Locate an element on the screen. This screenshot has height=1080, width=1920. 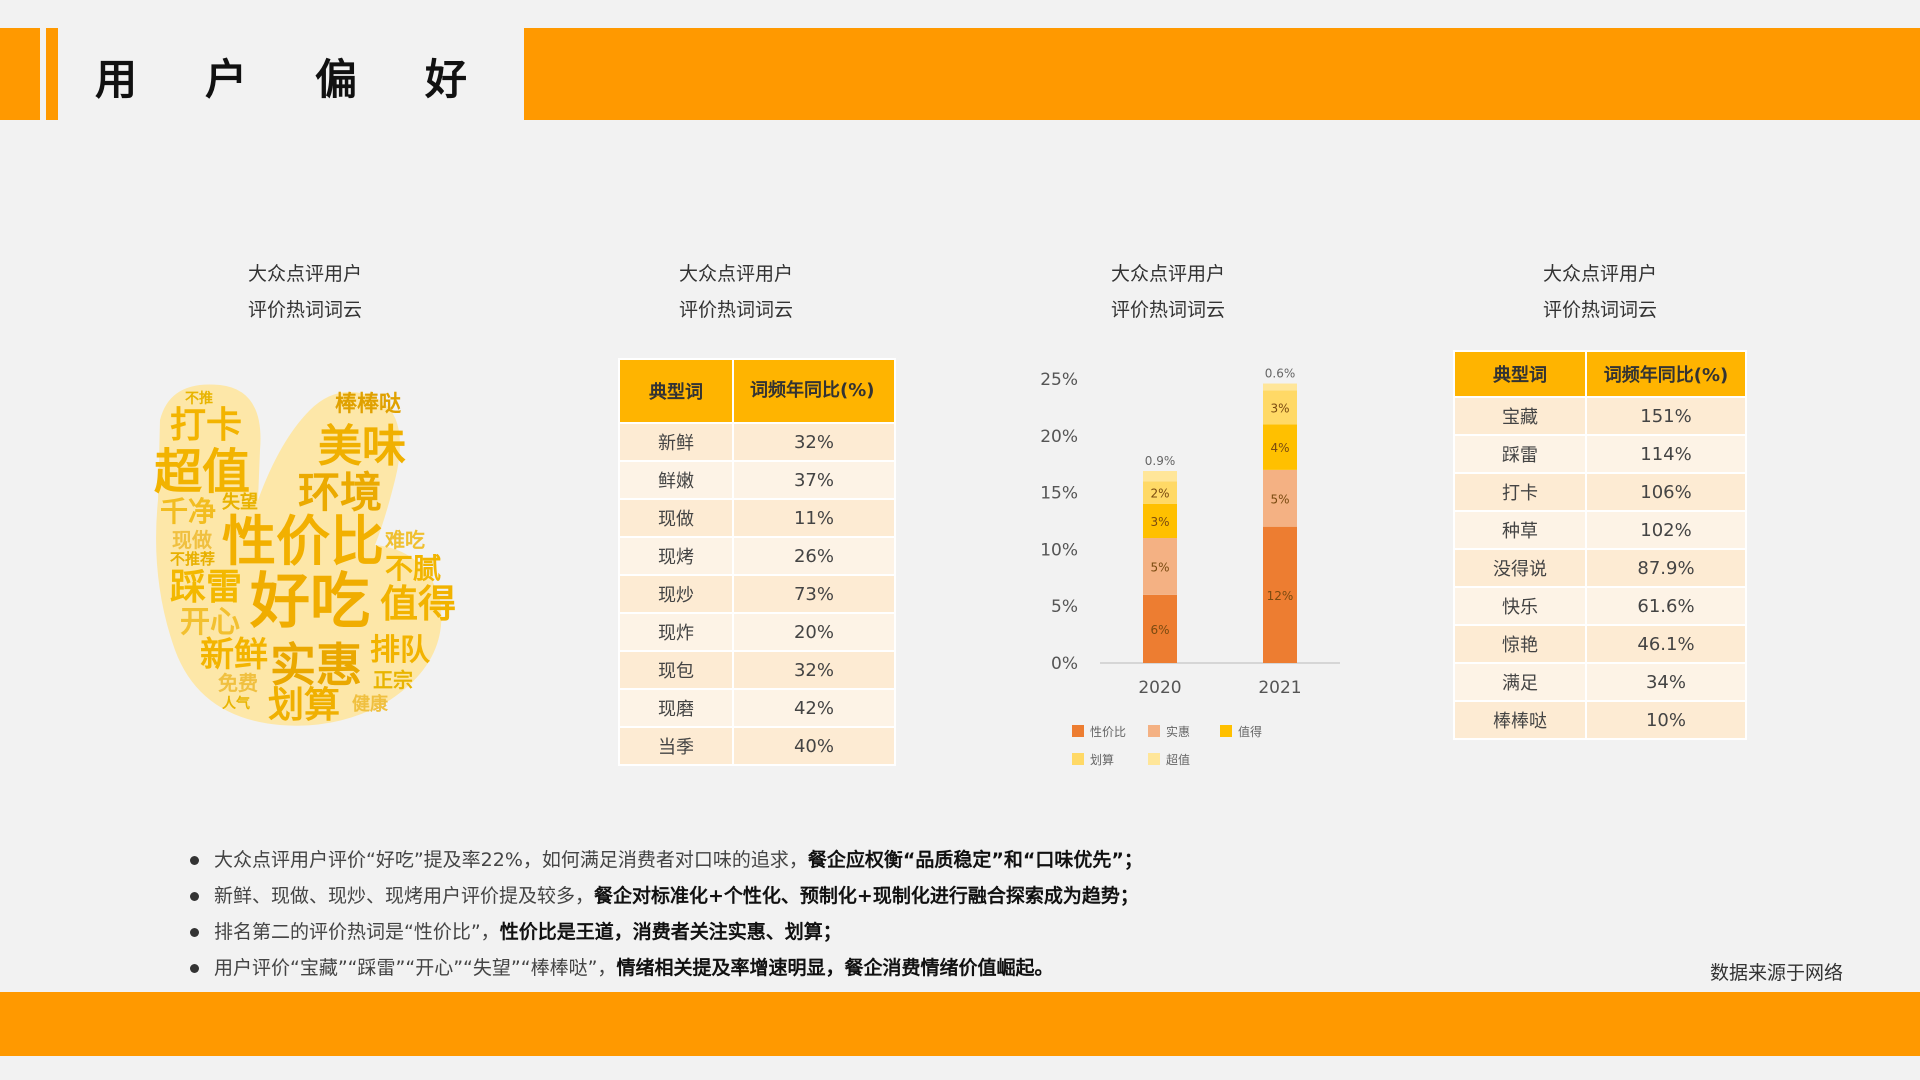
yoy-frequency-cell: 46.1% is located at coordinates (1666, 644).